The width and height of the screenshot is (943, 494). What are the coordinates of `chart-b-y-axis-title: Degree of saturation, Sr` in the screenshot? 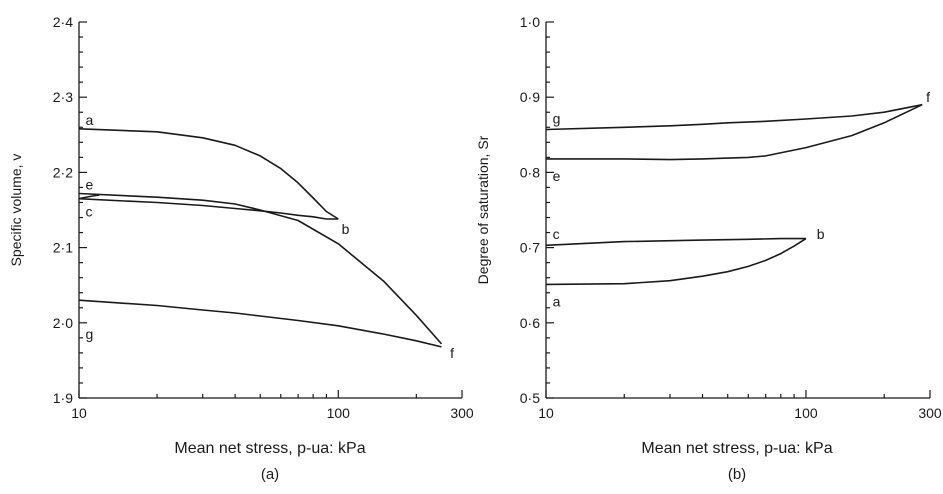 It's located at (483, 209).